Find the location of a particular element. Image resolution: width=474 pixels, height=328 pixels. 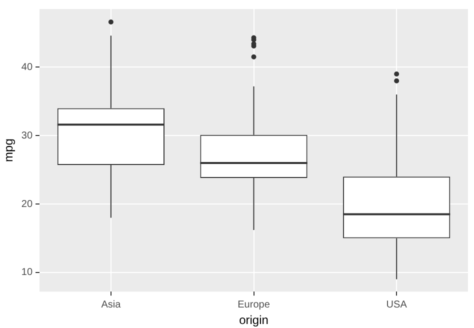

x-tick-label: Asia is located at coordinates (111, 304).